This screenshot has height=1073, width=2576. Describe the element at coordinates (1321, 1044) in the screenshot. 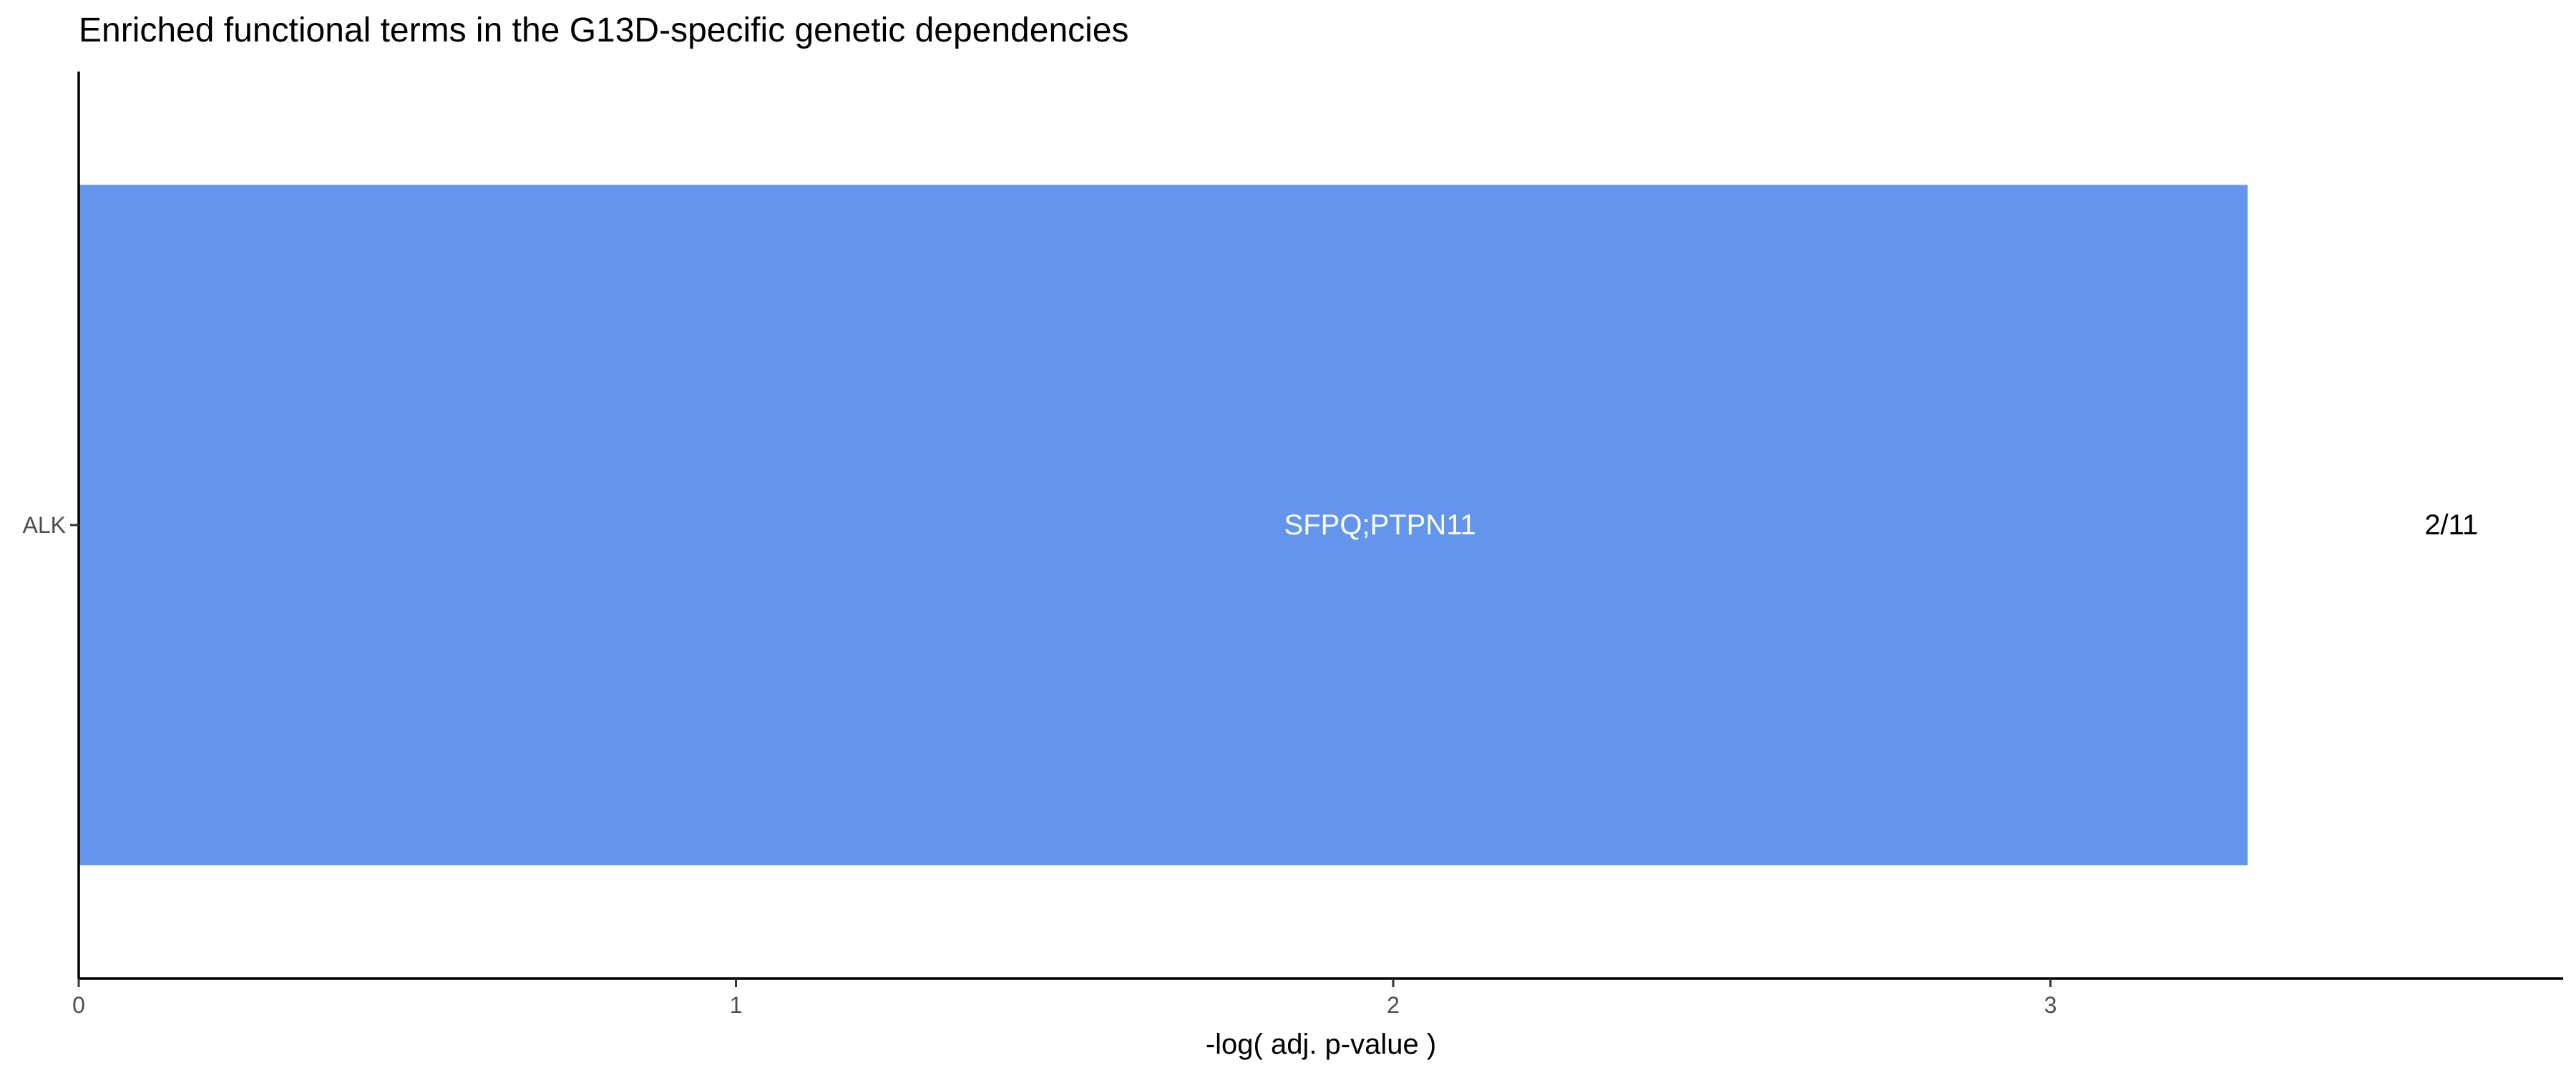

I see `x-axis-title: -log( adj. p-value )` at that location.